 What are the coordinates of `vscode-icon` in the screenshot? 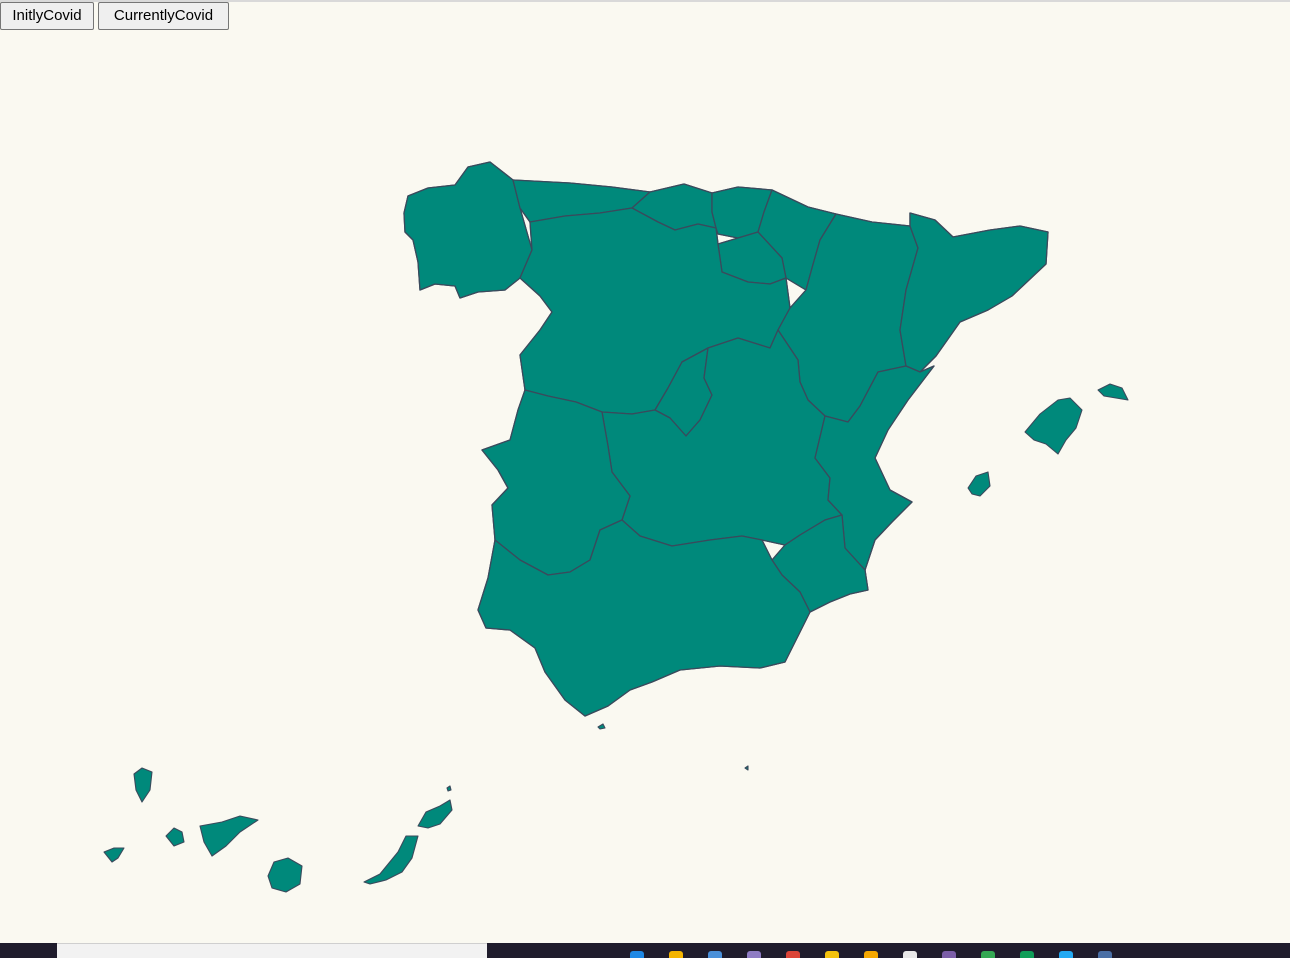 It's located at (1066, 954).